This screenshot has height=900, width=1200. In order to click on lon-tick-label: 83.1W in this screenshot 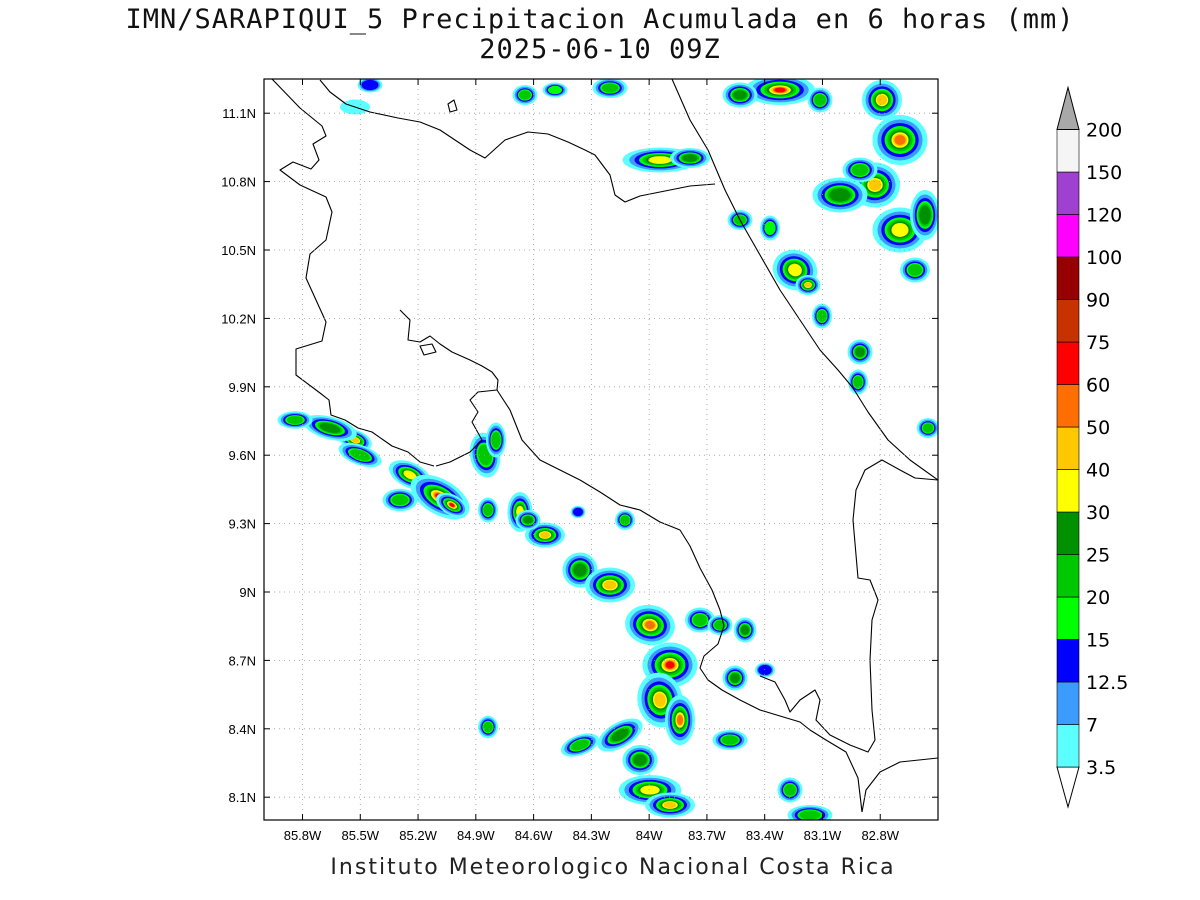, I will do `click(823, 835)`.